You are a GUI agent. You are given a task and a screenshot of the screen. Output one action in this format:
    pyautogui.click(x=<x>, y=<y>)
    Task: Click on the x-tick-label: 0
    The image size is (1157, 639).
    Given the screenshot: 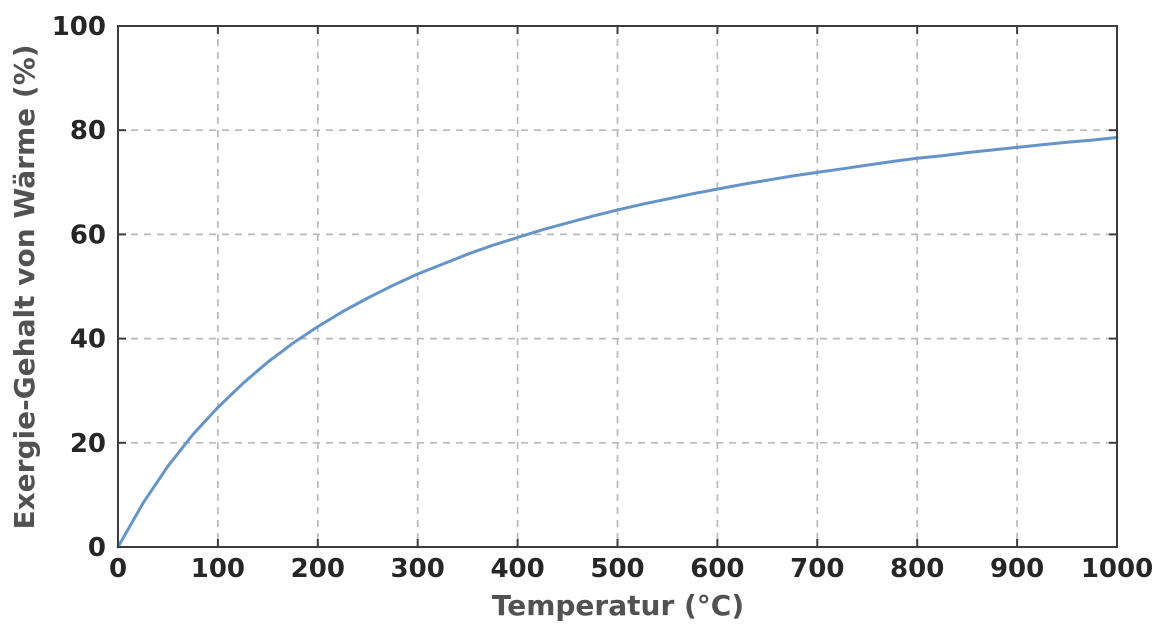 What is the action you would take?
    pyautogui.click(x=118, y=569)
    